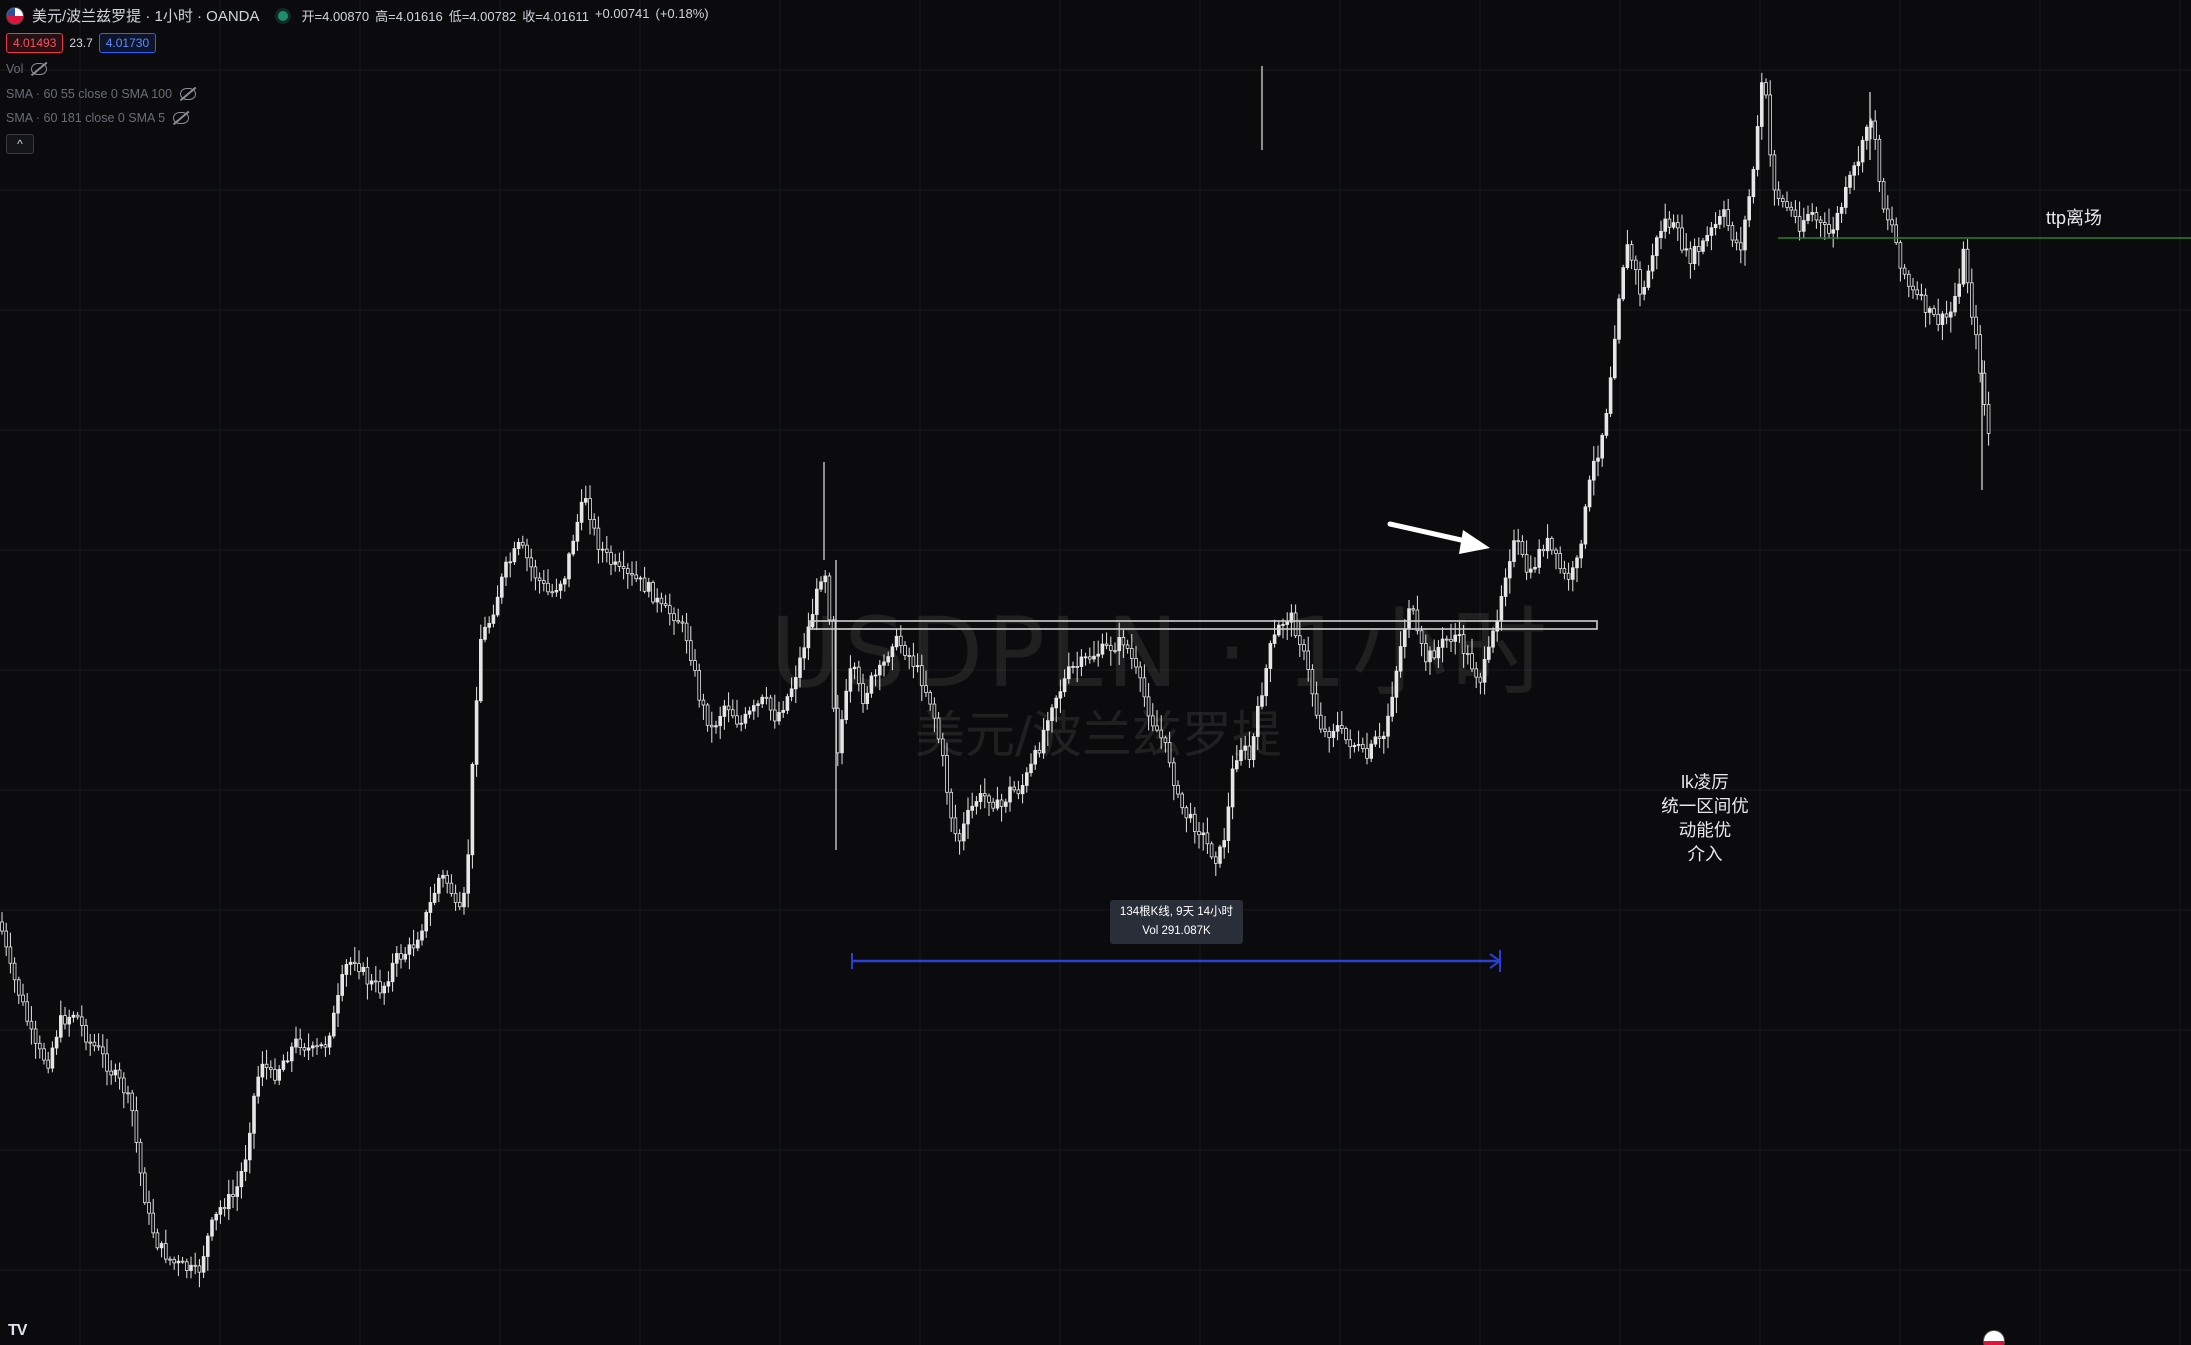 The width and height of the screenshot is (2191, 1345). Describe the element at coordinates (1705, 818) in the screenshot. I see `trade-note: lk凌厉 统一区间优 动能优 介入` at that location.